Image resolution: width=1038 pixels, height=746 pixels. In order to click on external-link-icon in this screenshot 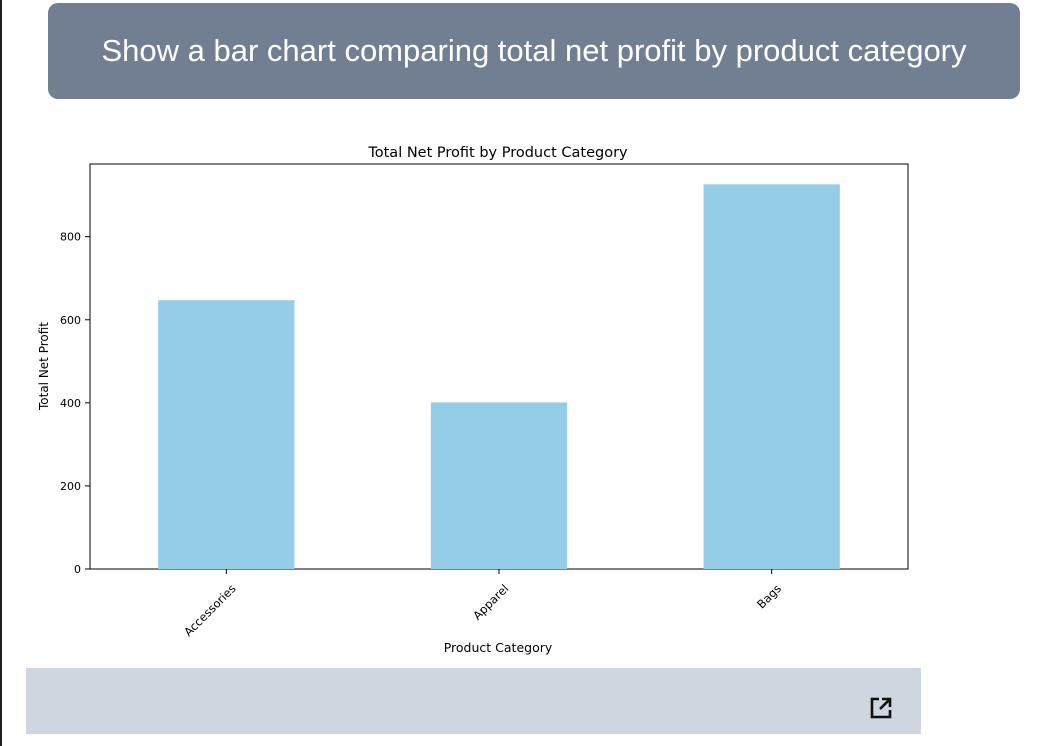, I will do `click(881, 708)`.